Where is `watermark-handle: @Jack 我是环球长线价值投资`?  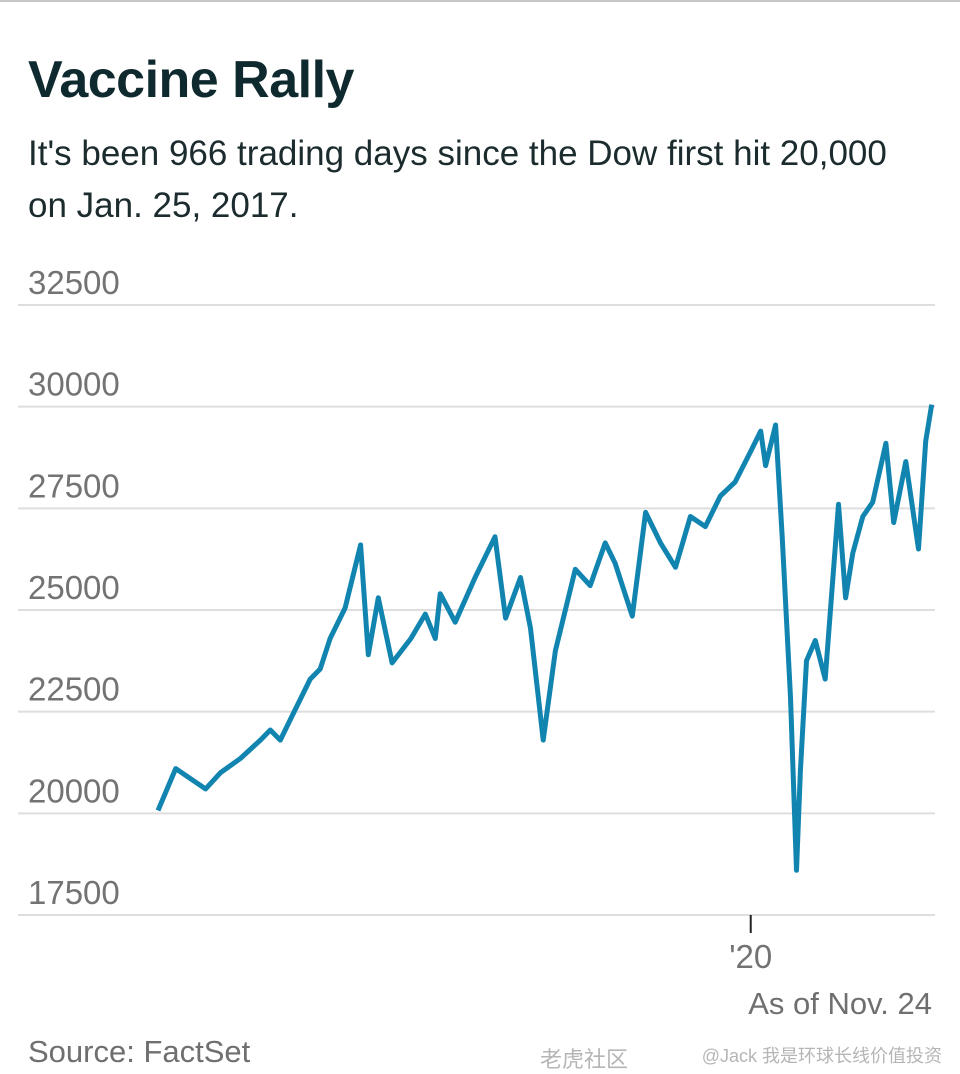
watermark-handle: @Jack 我是环球长线价值投资 is located at coordinates (821, 1056).